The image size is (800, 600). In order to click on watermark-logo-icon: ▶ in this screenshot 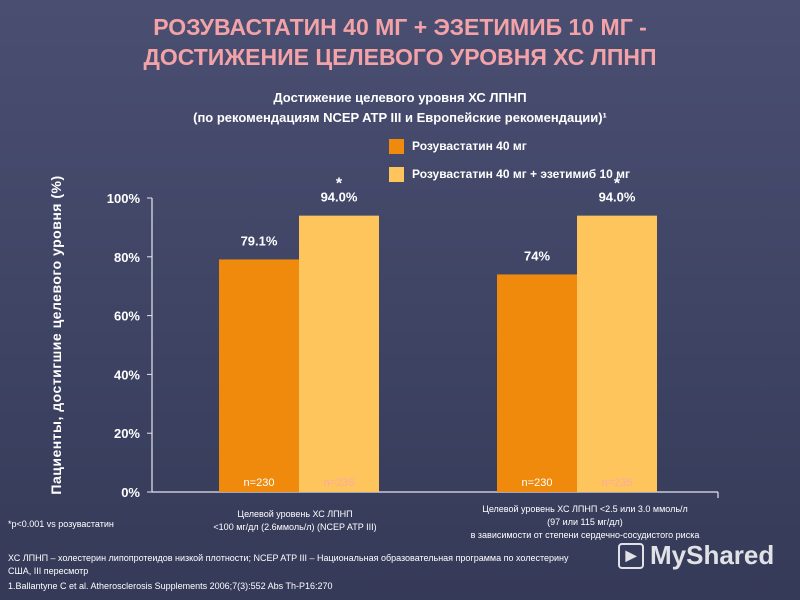, I will do `click(631, 555)`.